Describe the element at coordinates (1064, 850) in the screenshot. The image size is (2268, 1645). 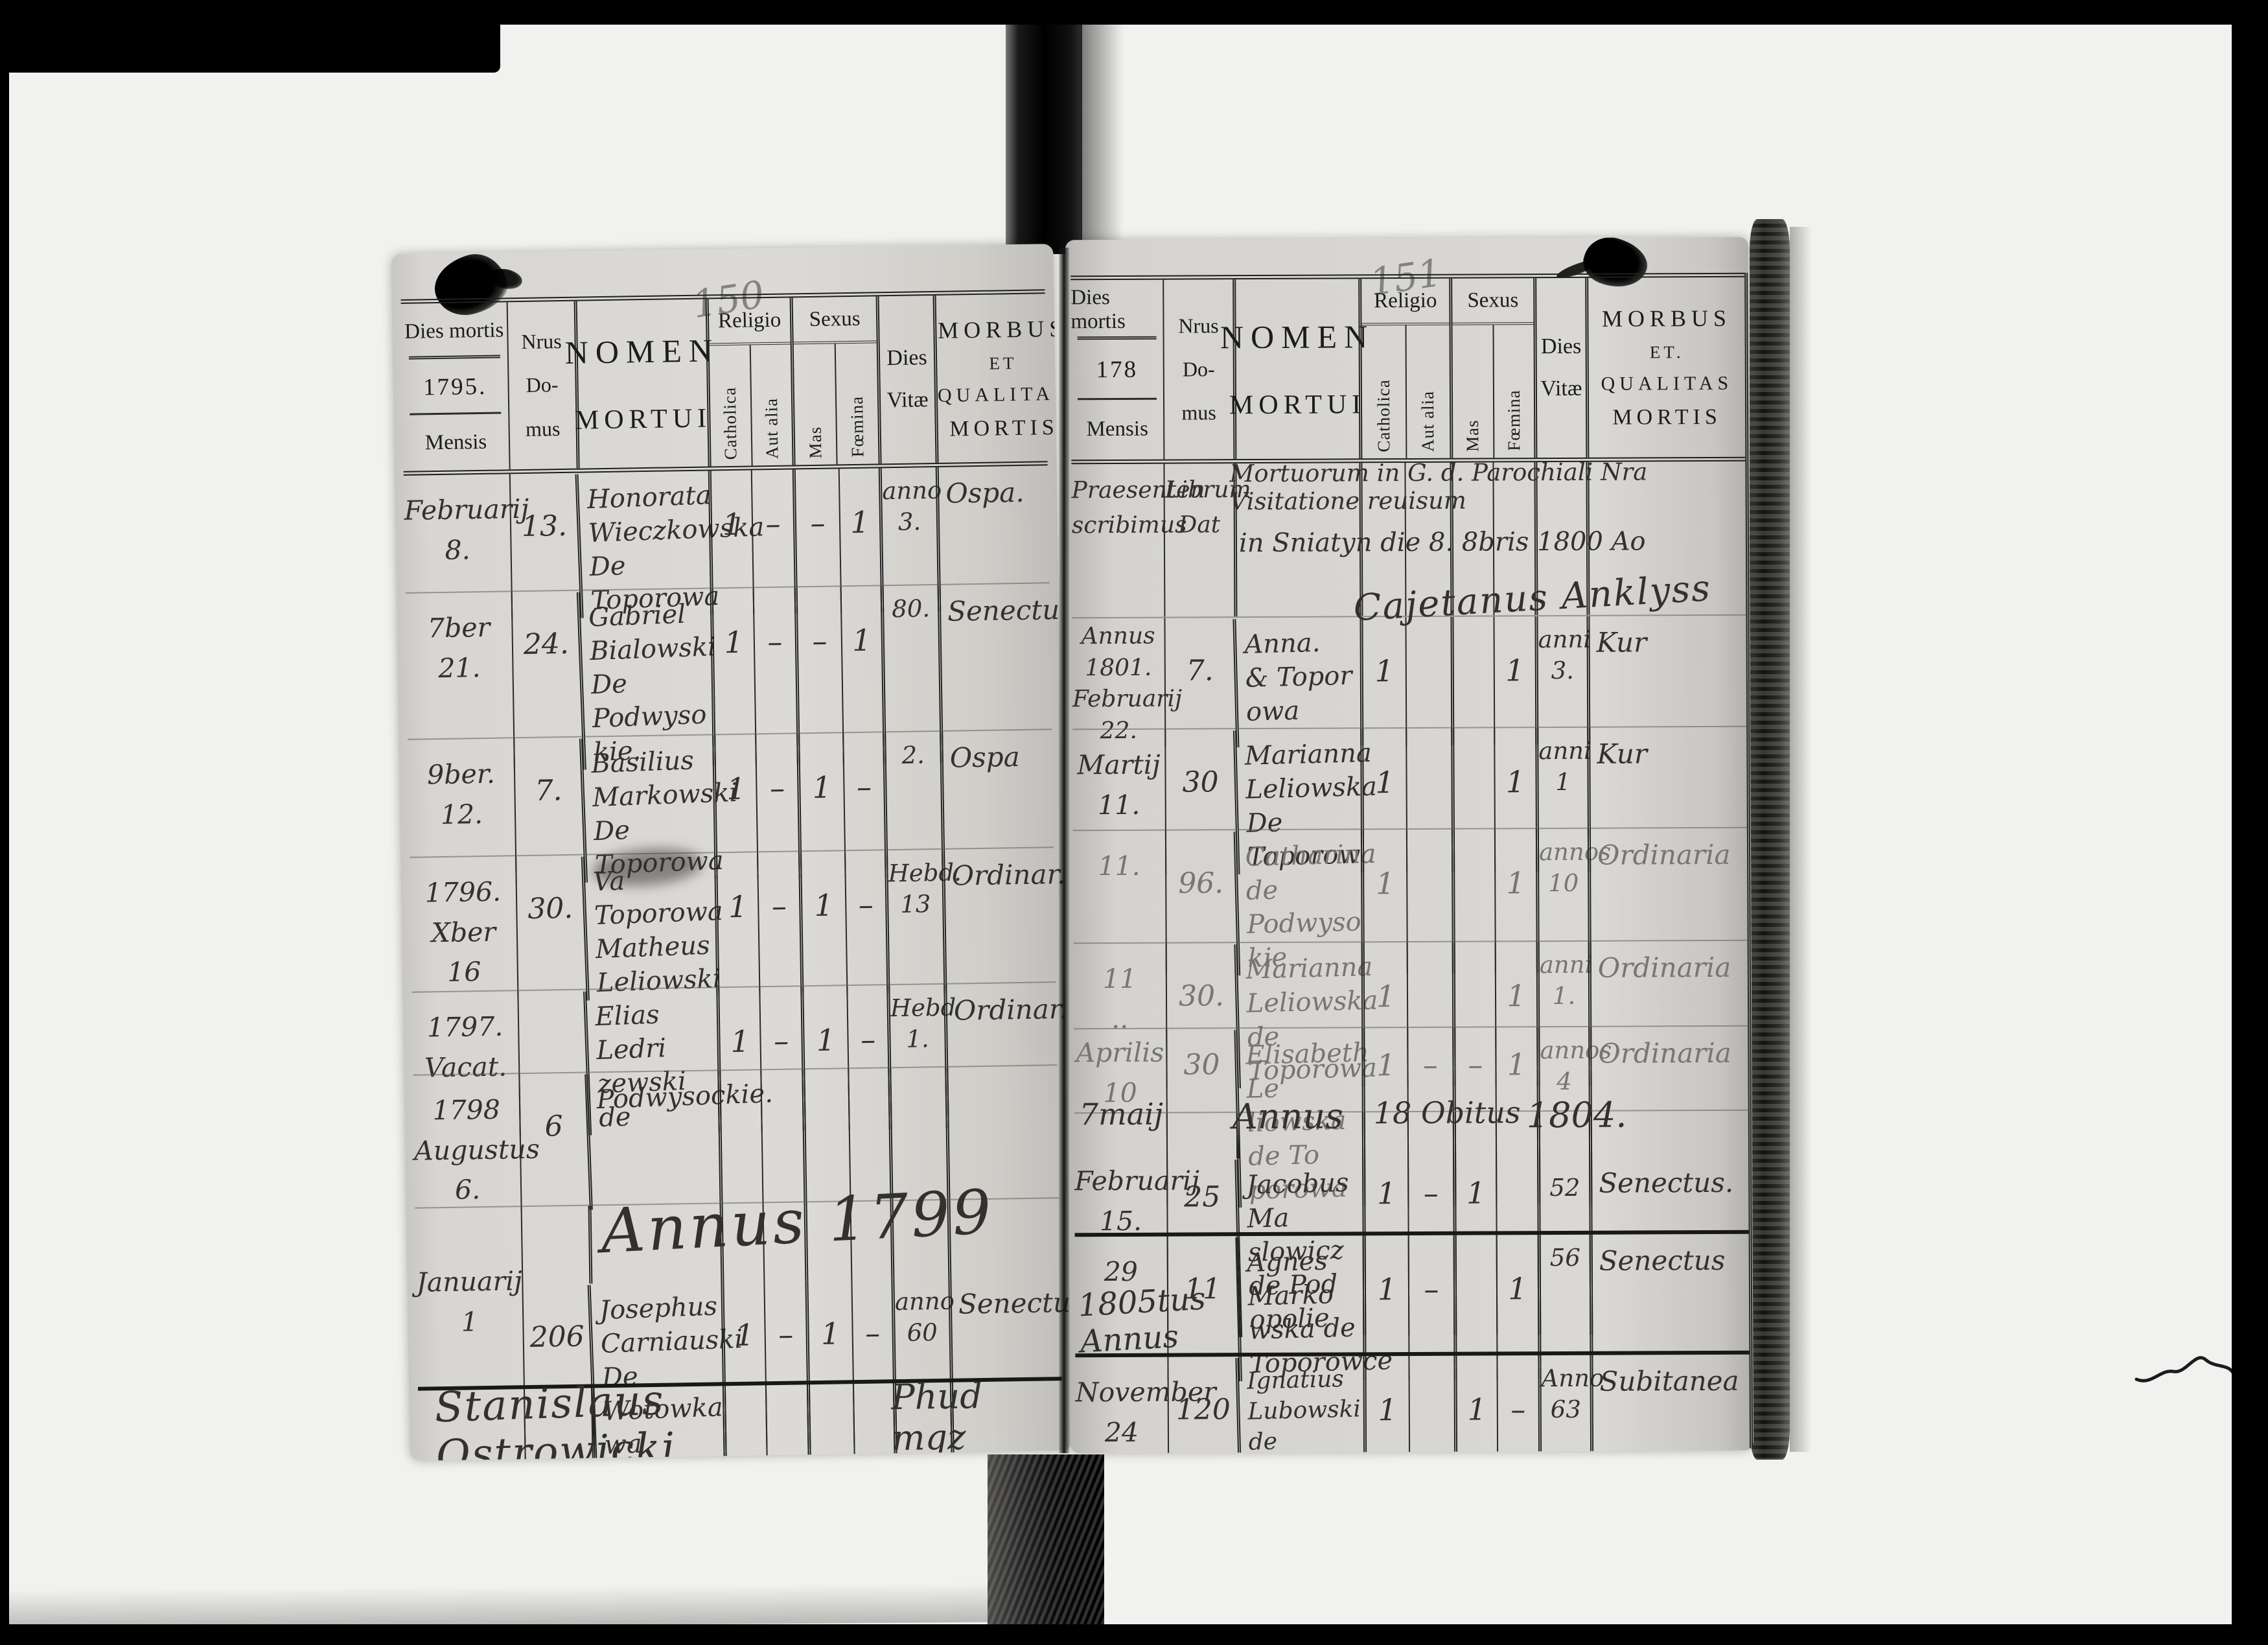
I see `page-gutter` at that location.